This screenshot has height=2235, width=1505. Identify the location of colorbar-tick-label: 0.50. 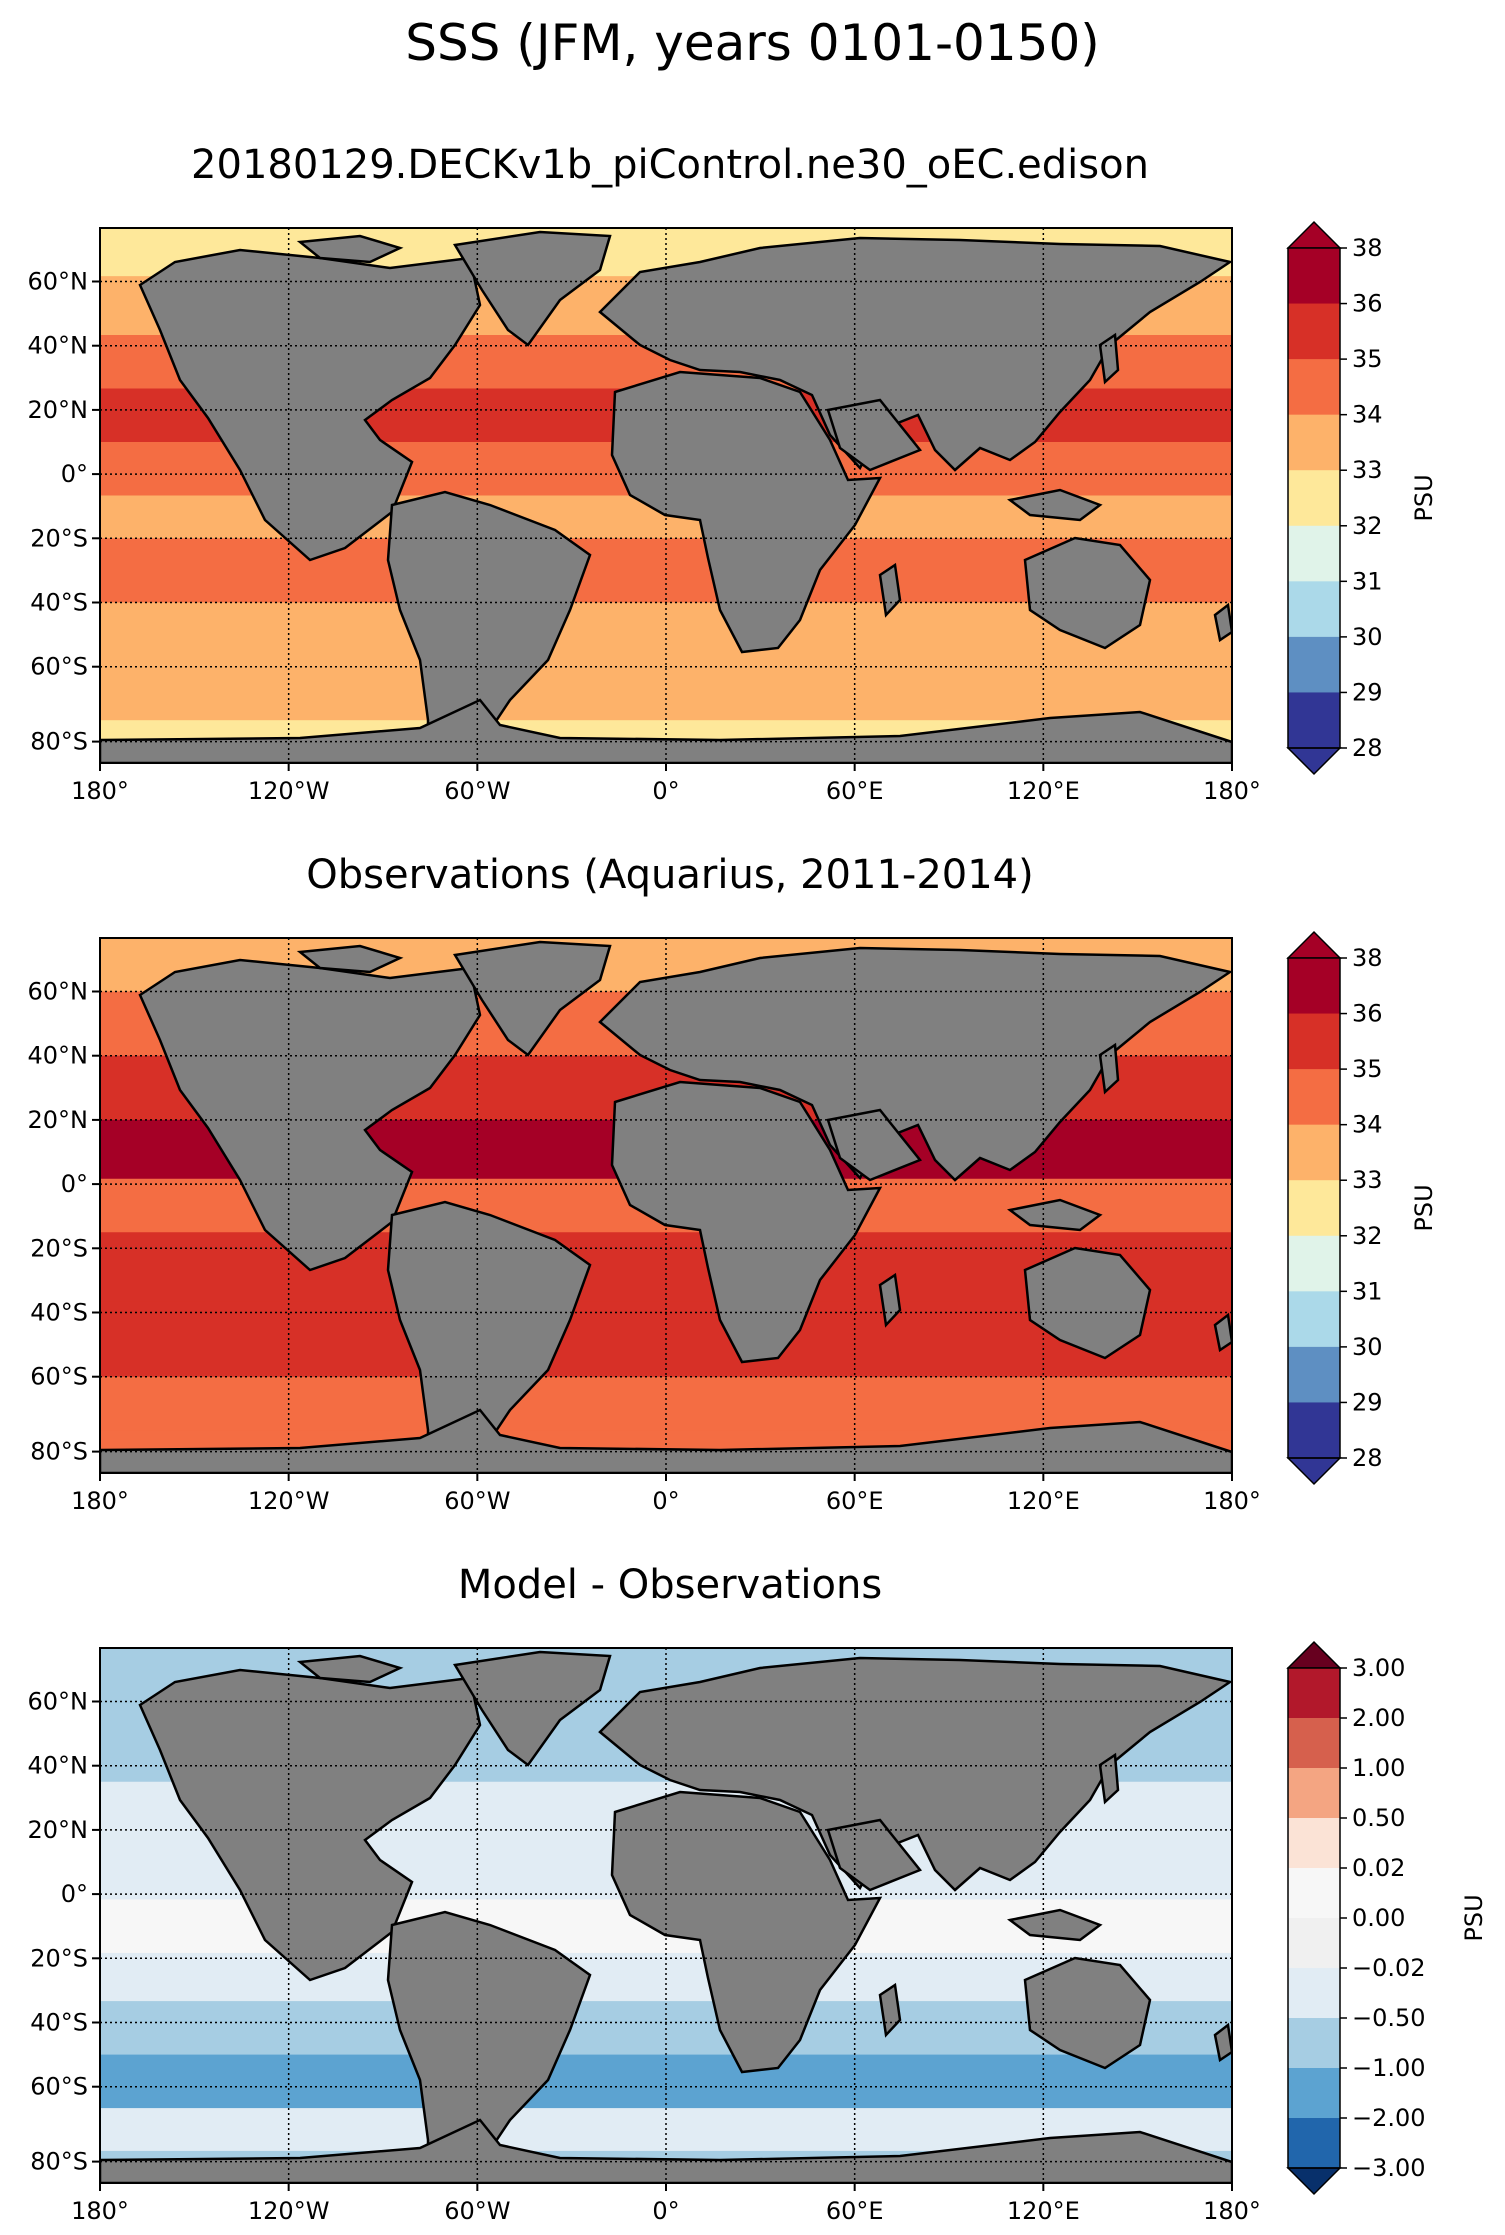
(1378, 1818).